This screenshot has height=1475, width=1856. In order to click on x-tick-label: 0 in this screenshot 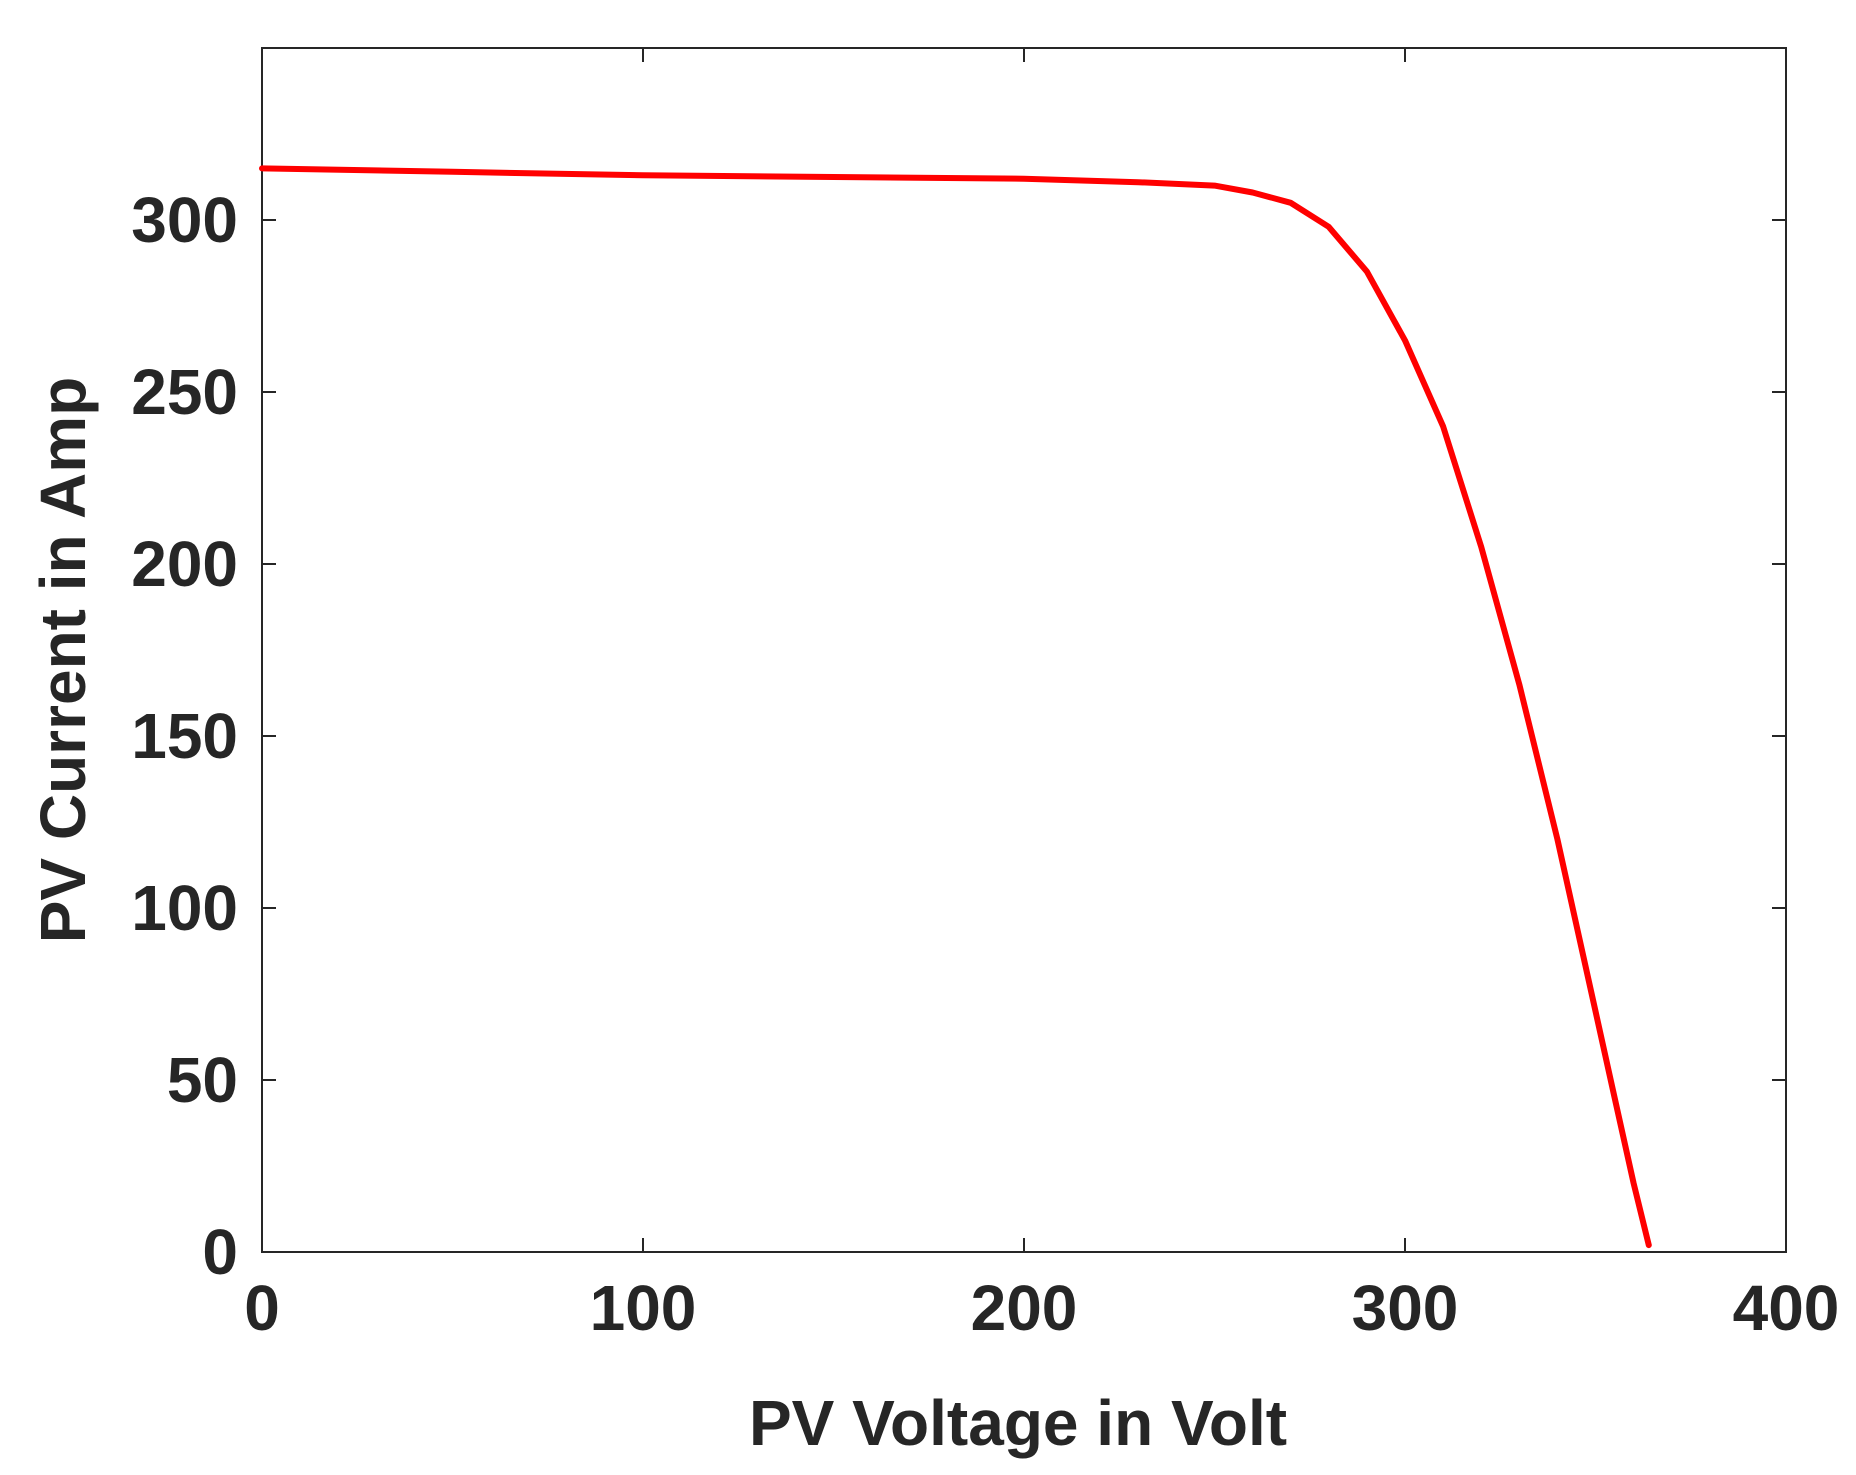, I will do `click(262, 1308)`.